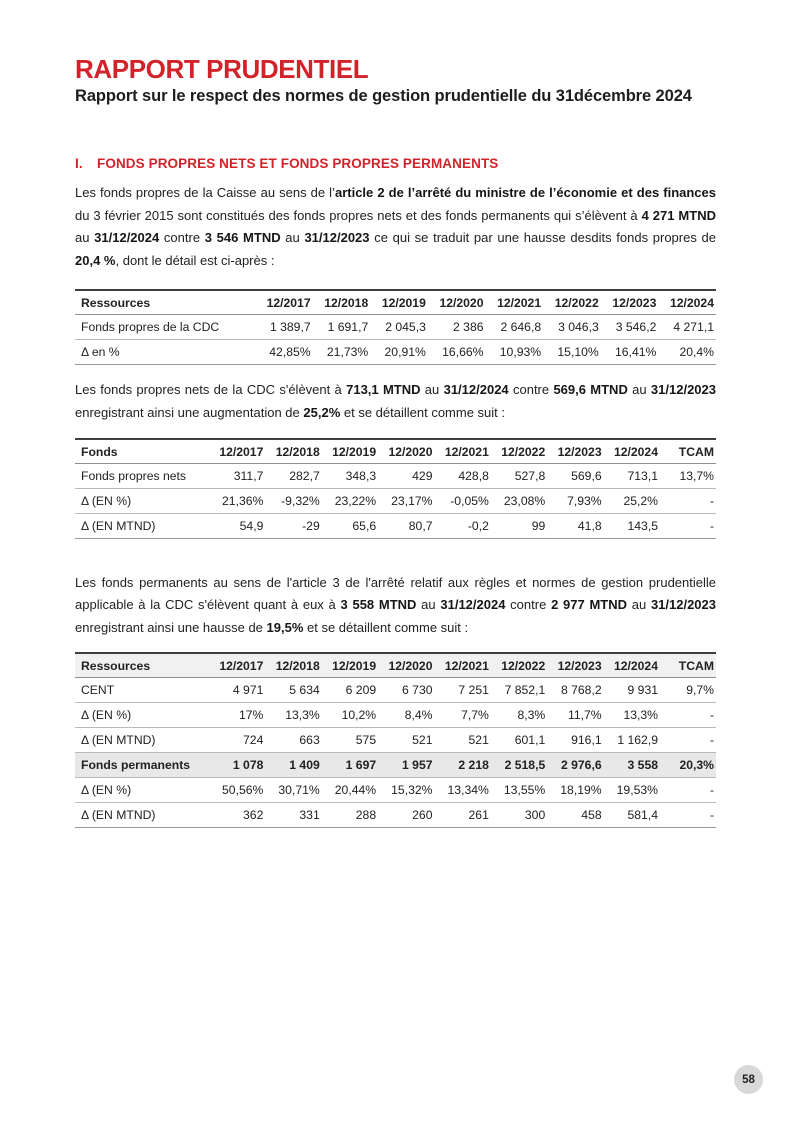 Image resolution: width=793 pixels, height=1122 pixels. I want to click on table-cell: 300, so click(535, 815).